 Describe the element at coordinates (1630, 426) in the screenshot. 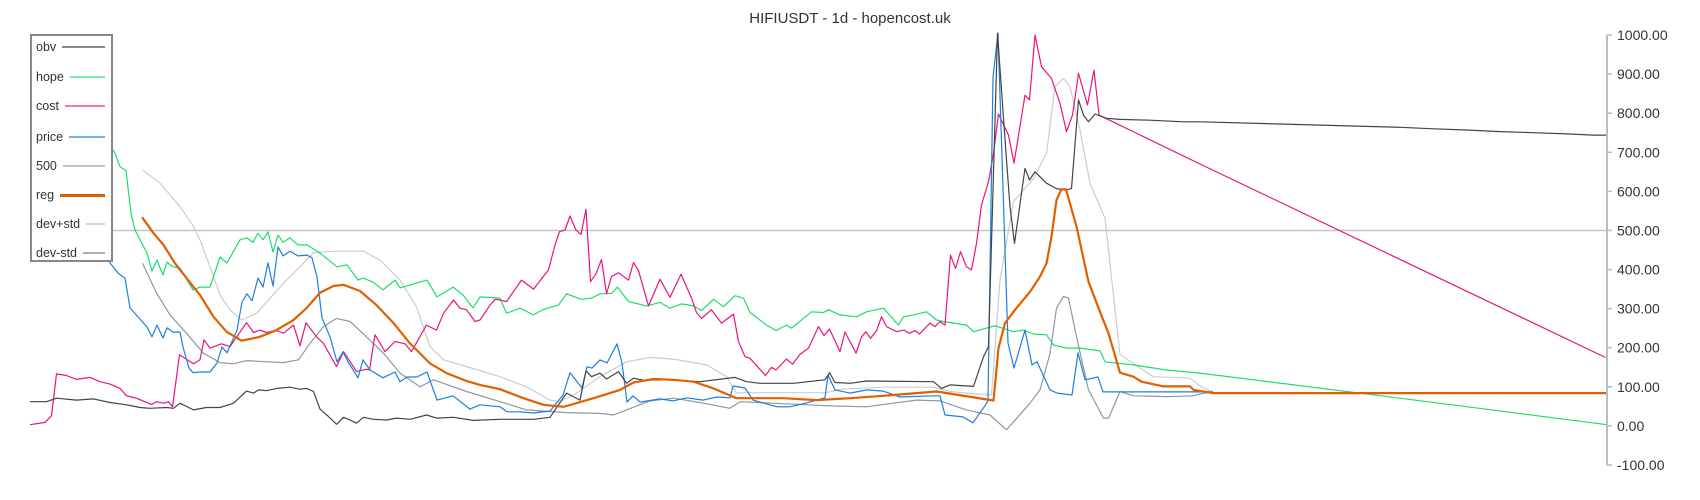

I see `y-tick-label: 0.00` at that location.